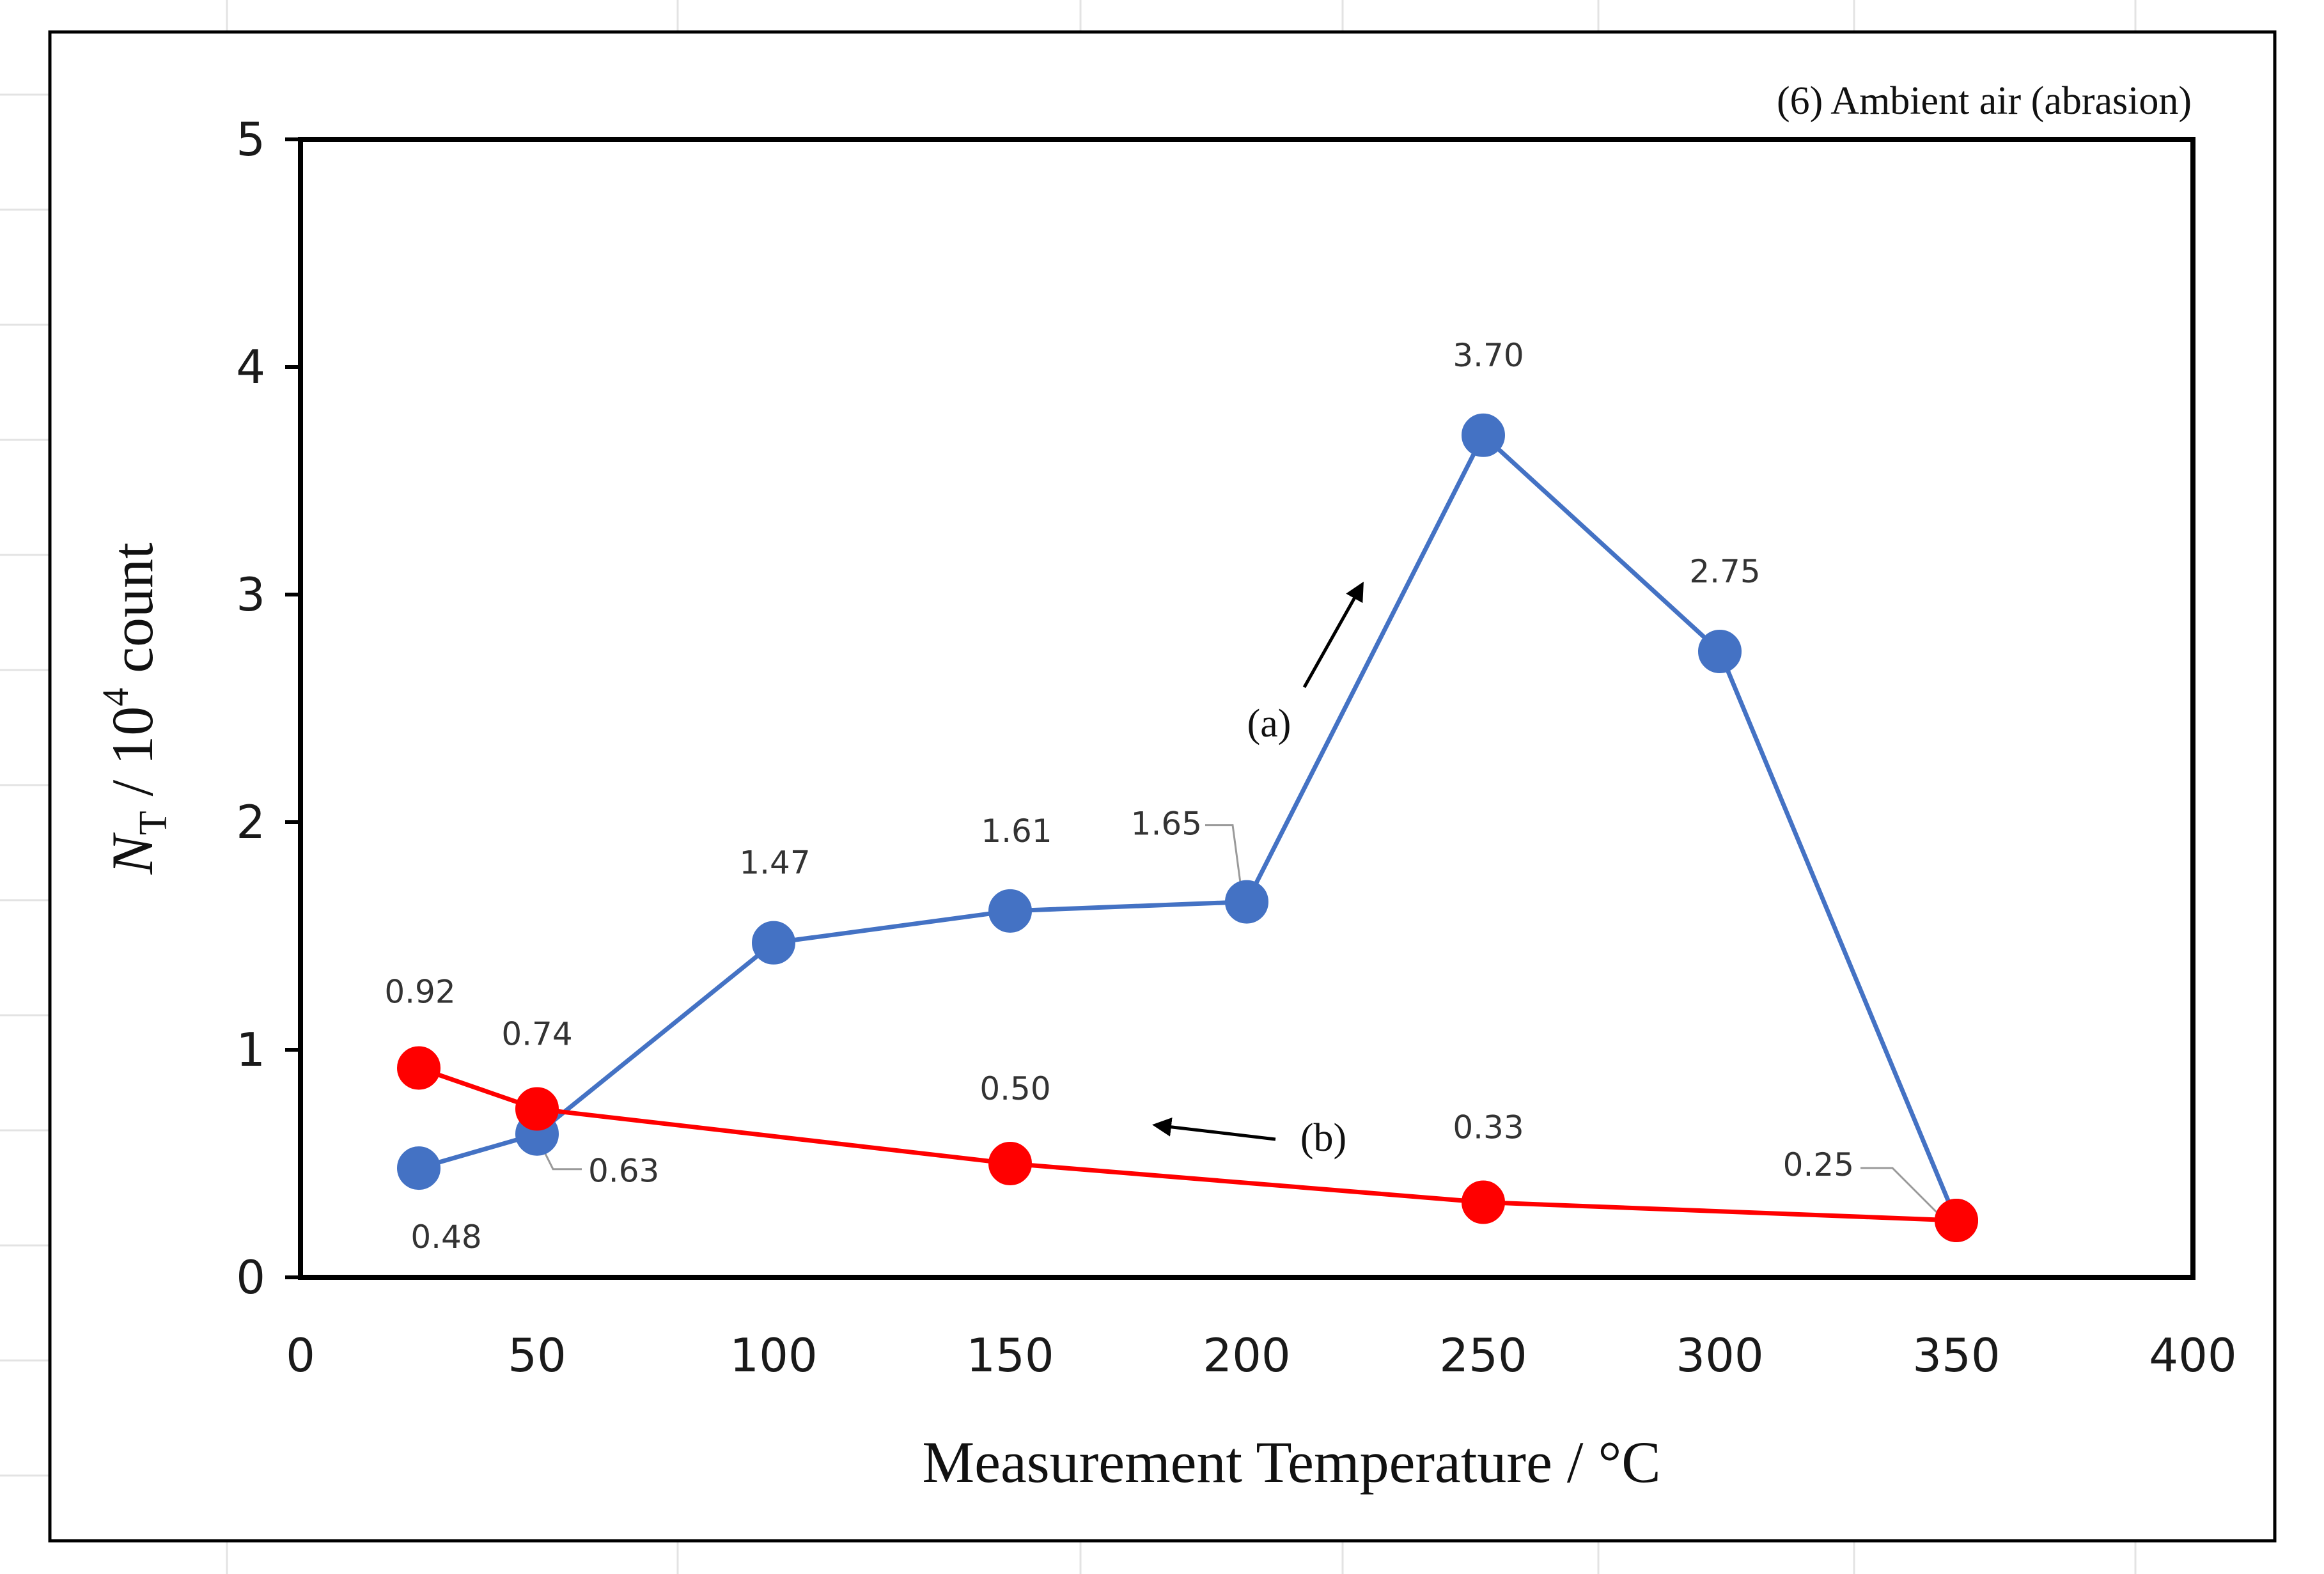 This screenshot has width=2324, height=1574. What do you see at coordinates (1719, 1355) in the screenshot?
I see `x-tick-label: 300` at bounding box center [1719, 1355].